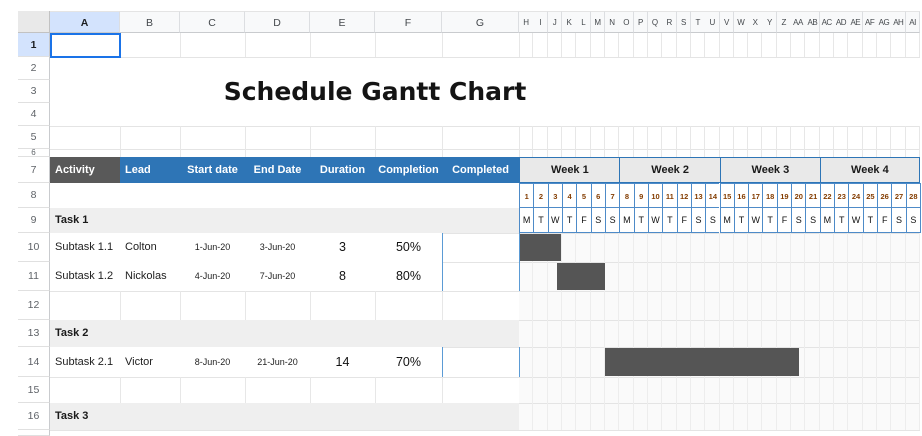  I want to click on day-number-cell: 9, so click(640, 195).